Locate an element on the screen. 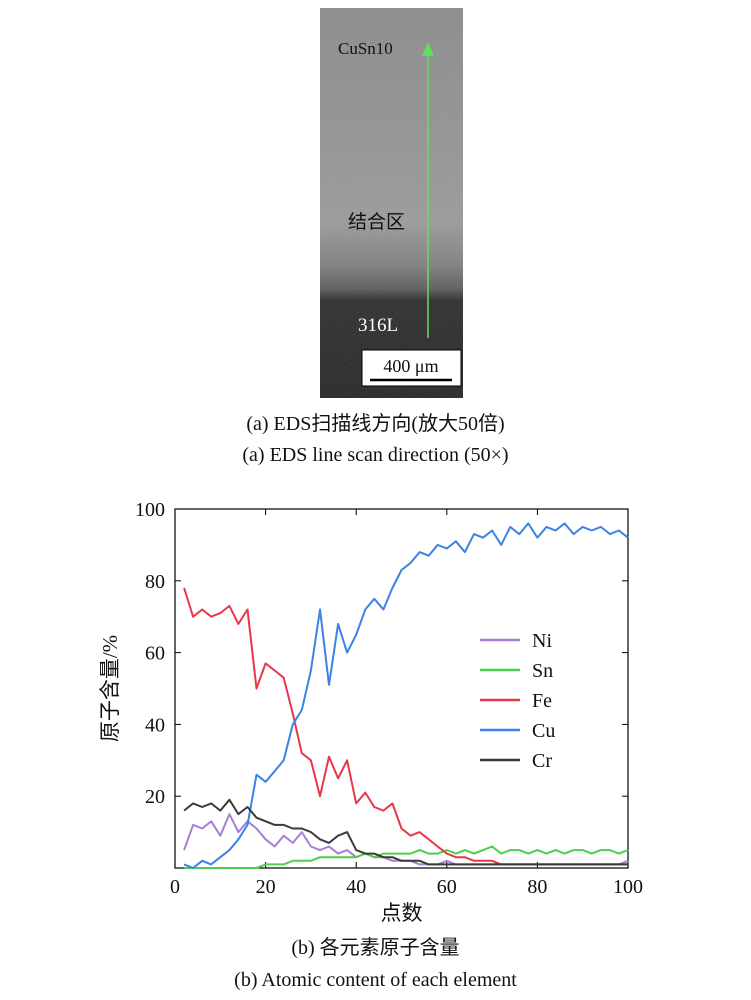 The image size is (751, 1000). series-line-cr is located at coordinates (405, 832).